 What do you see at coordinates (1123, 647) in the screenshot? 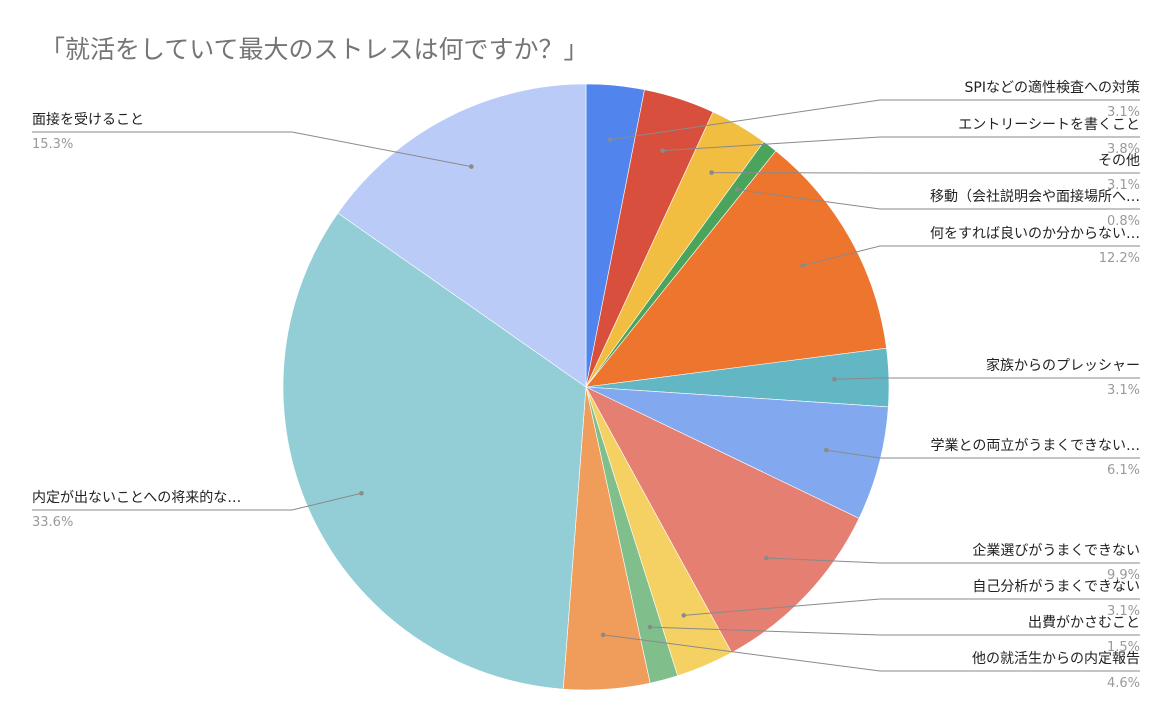
I see `slice-percent: 1.5%` at bounding box center [1123, 647].